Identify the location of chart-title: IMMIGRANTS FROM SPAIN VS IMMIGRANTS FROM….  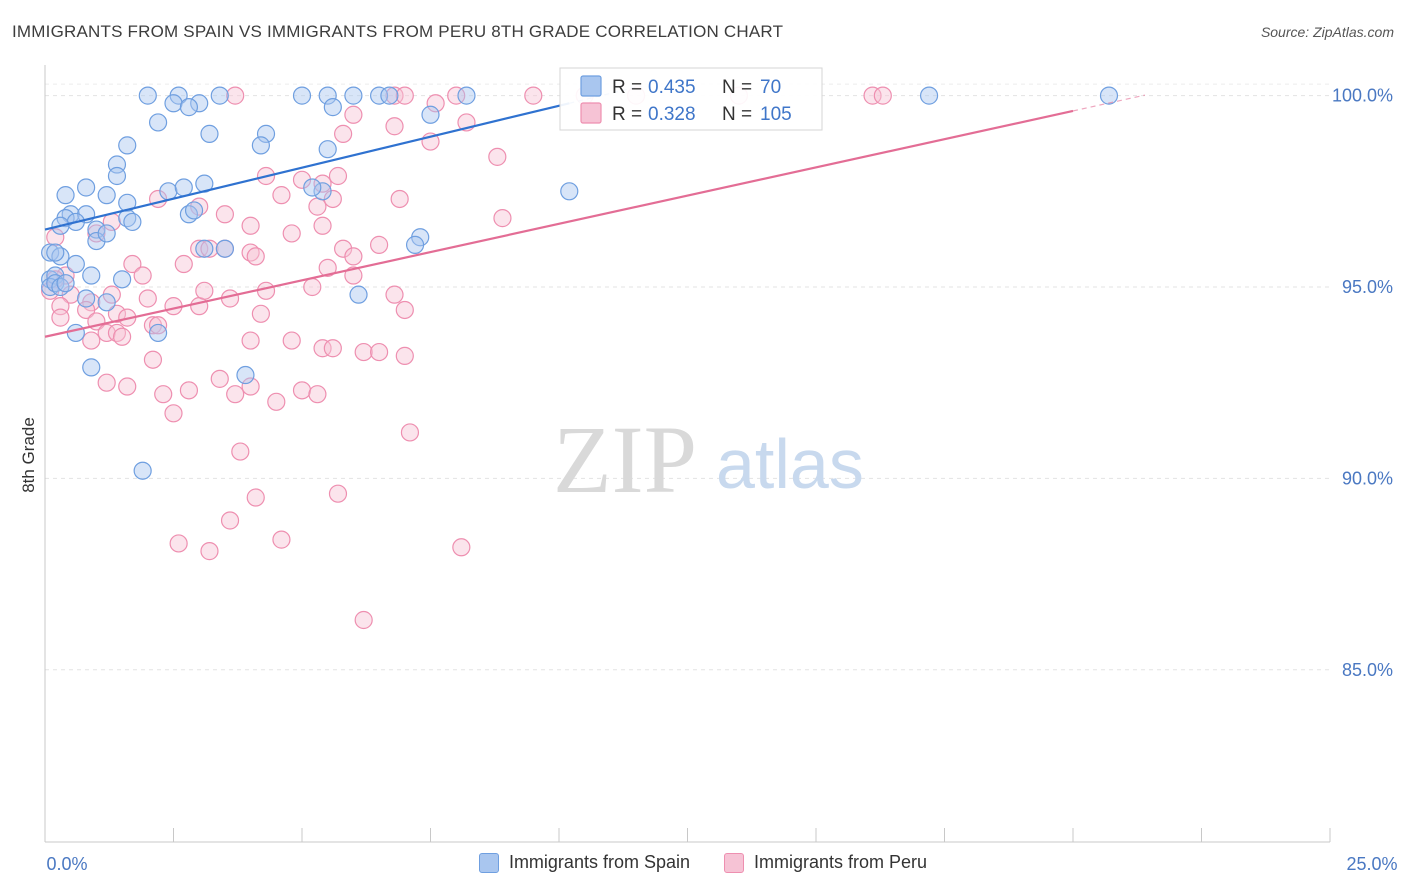
(398, 31).